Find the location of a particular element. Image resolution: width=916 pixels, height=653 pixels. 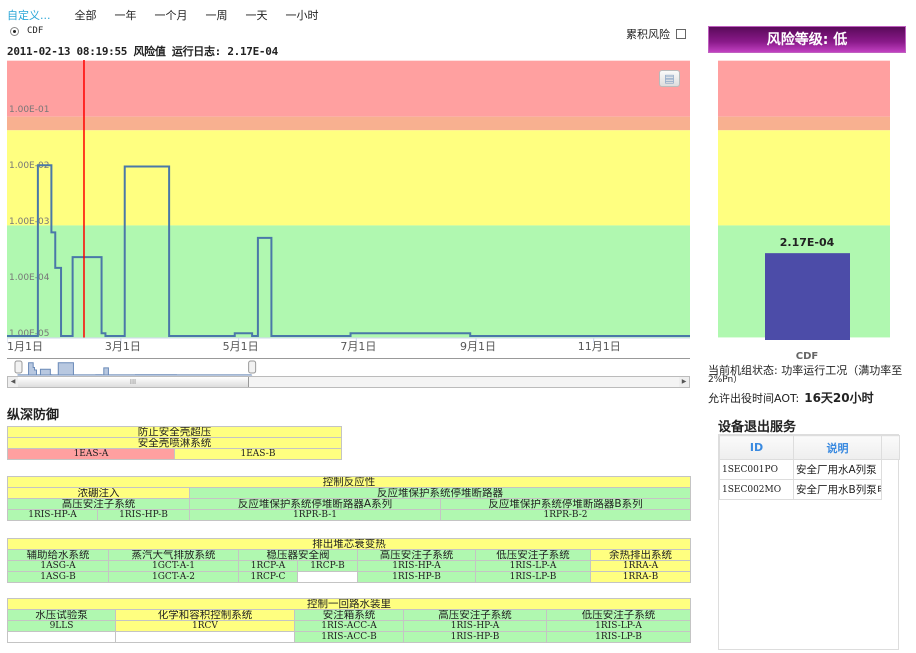

scrollbar-thumb: III is located at coordinates (133, 382).